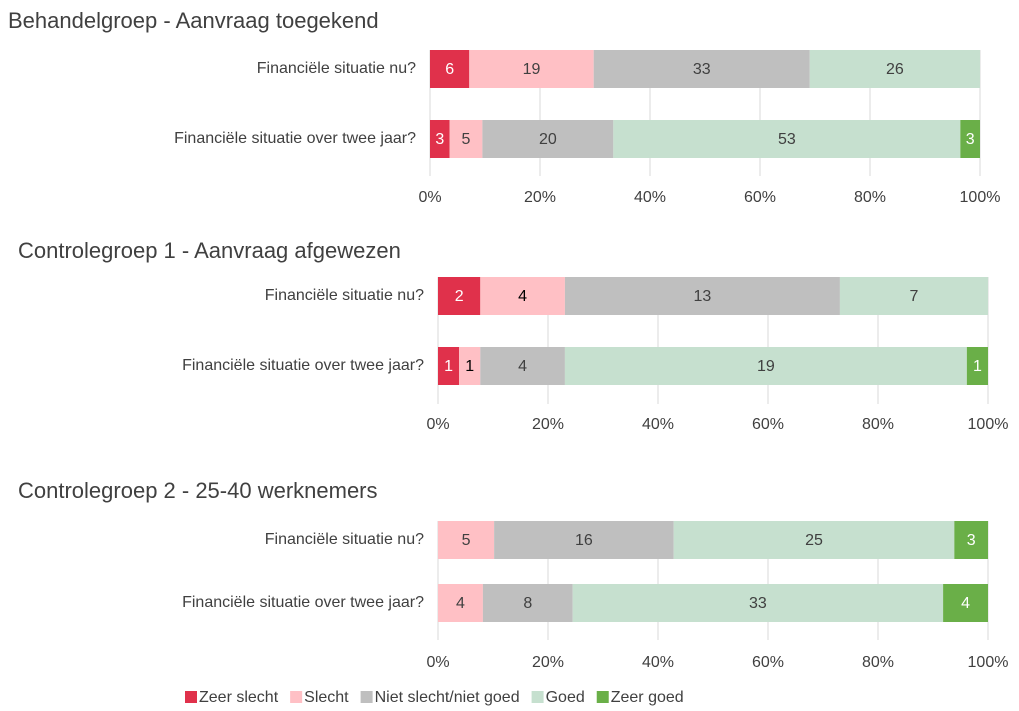 The width and height of the screenshot is (1019, 711). I want to click on data-label: 13, so click(703, 296).